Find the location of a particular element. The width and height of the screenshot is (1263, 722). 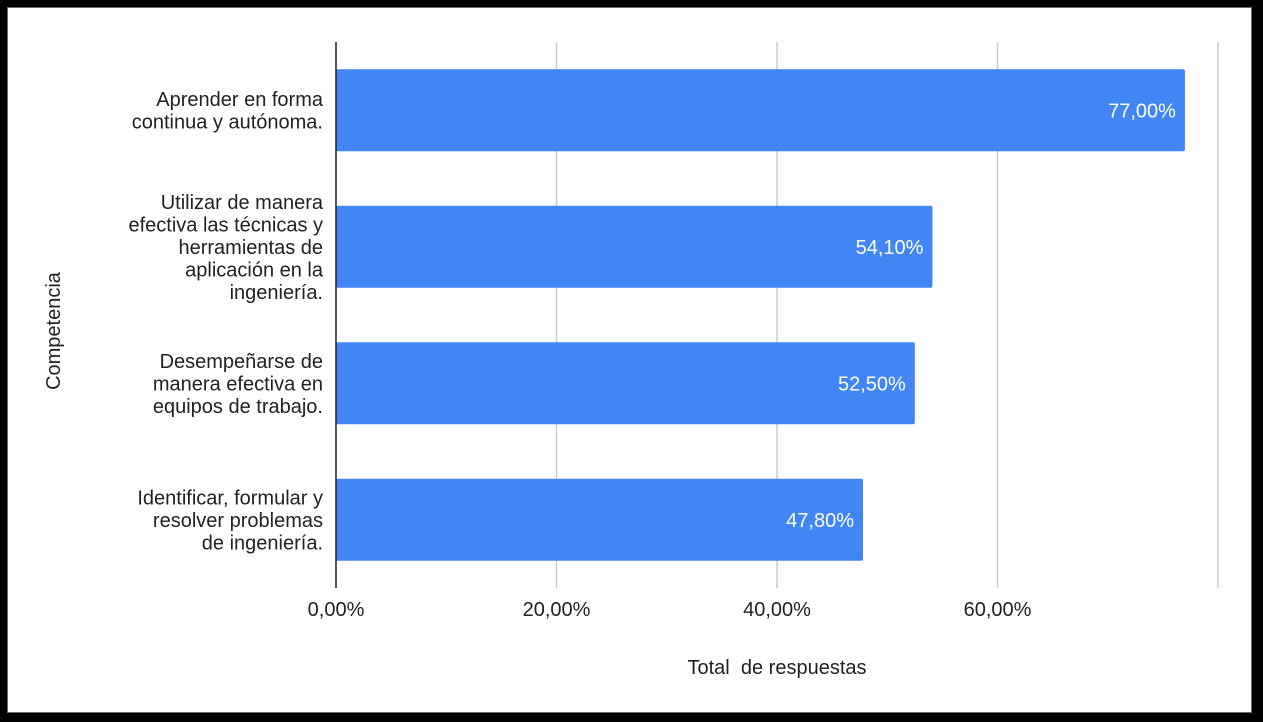

data-label: 52,50% is located at coordinates (872, 384).